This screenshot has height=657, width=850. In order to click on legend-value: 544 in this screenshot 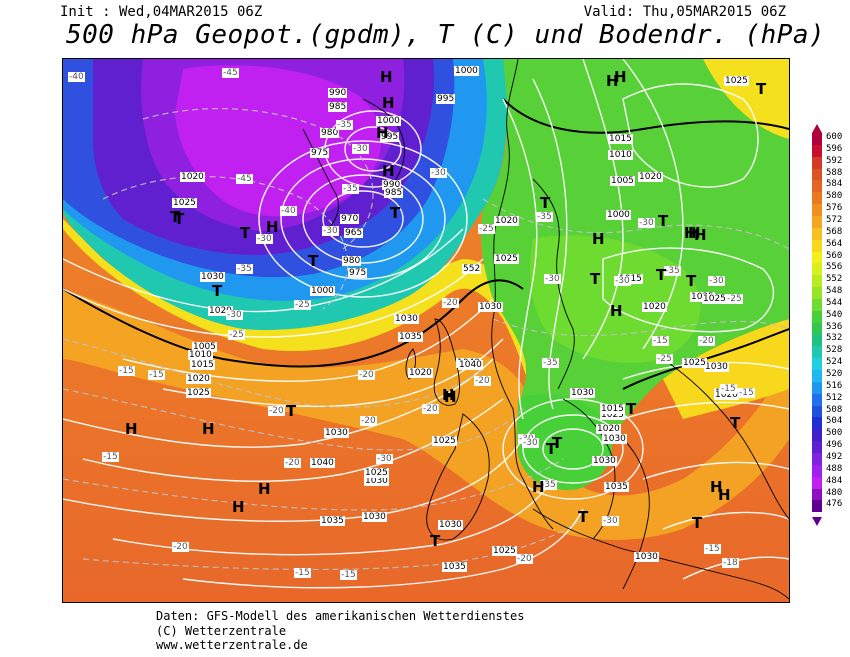, I will do `click(834, 302)`.